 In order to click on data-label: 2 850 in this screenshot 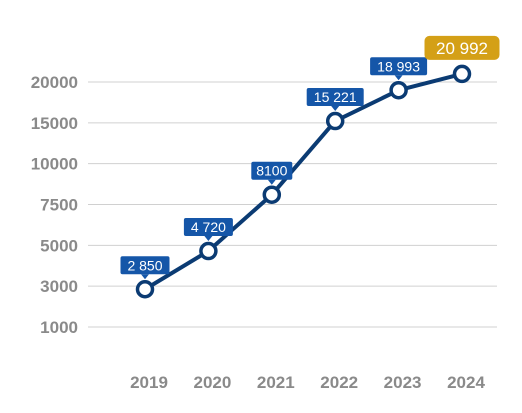, I will do `click(145, 268)`.